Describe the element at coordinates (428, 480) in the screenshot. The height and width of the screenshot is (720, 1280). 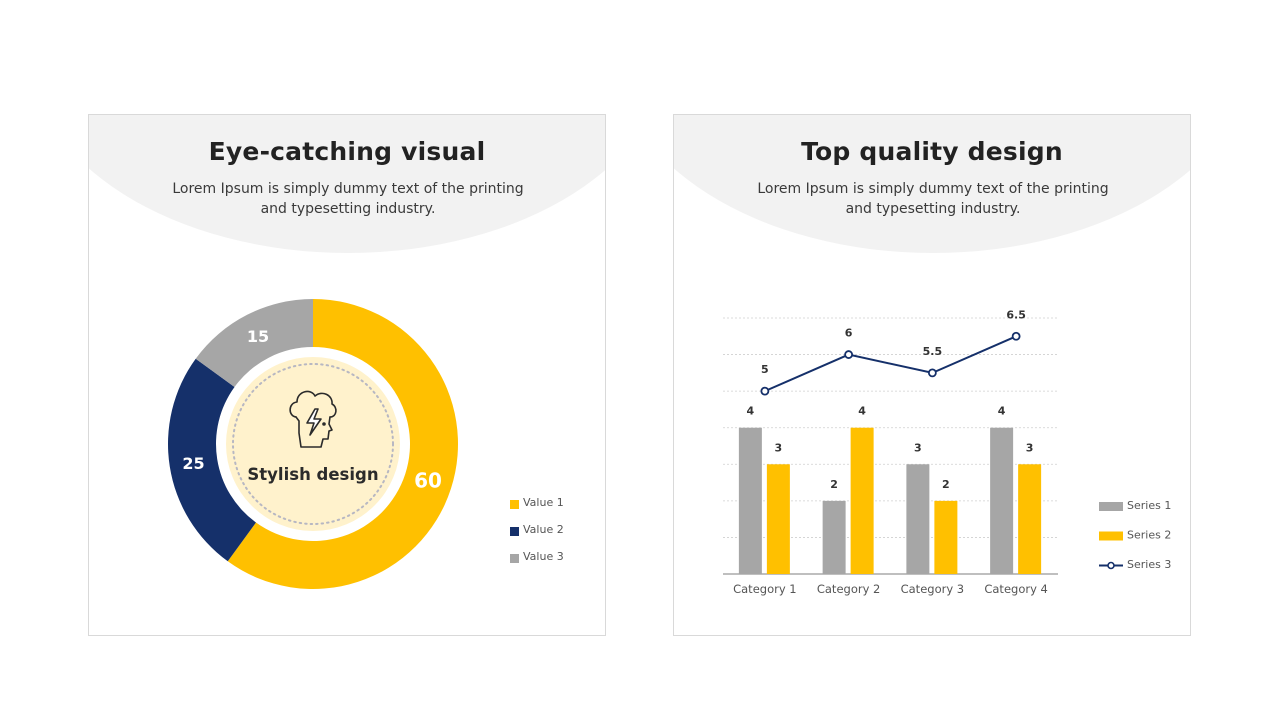
I see `donut-data-label: 60` at that location.